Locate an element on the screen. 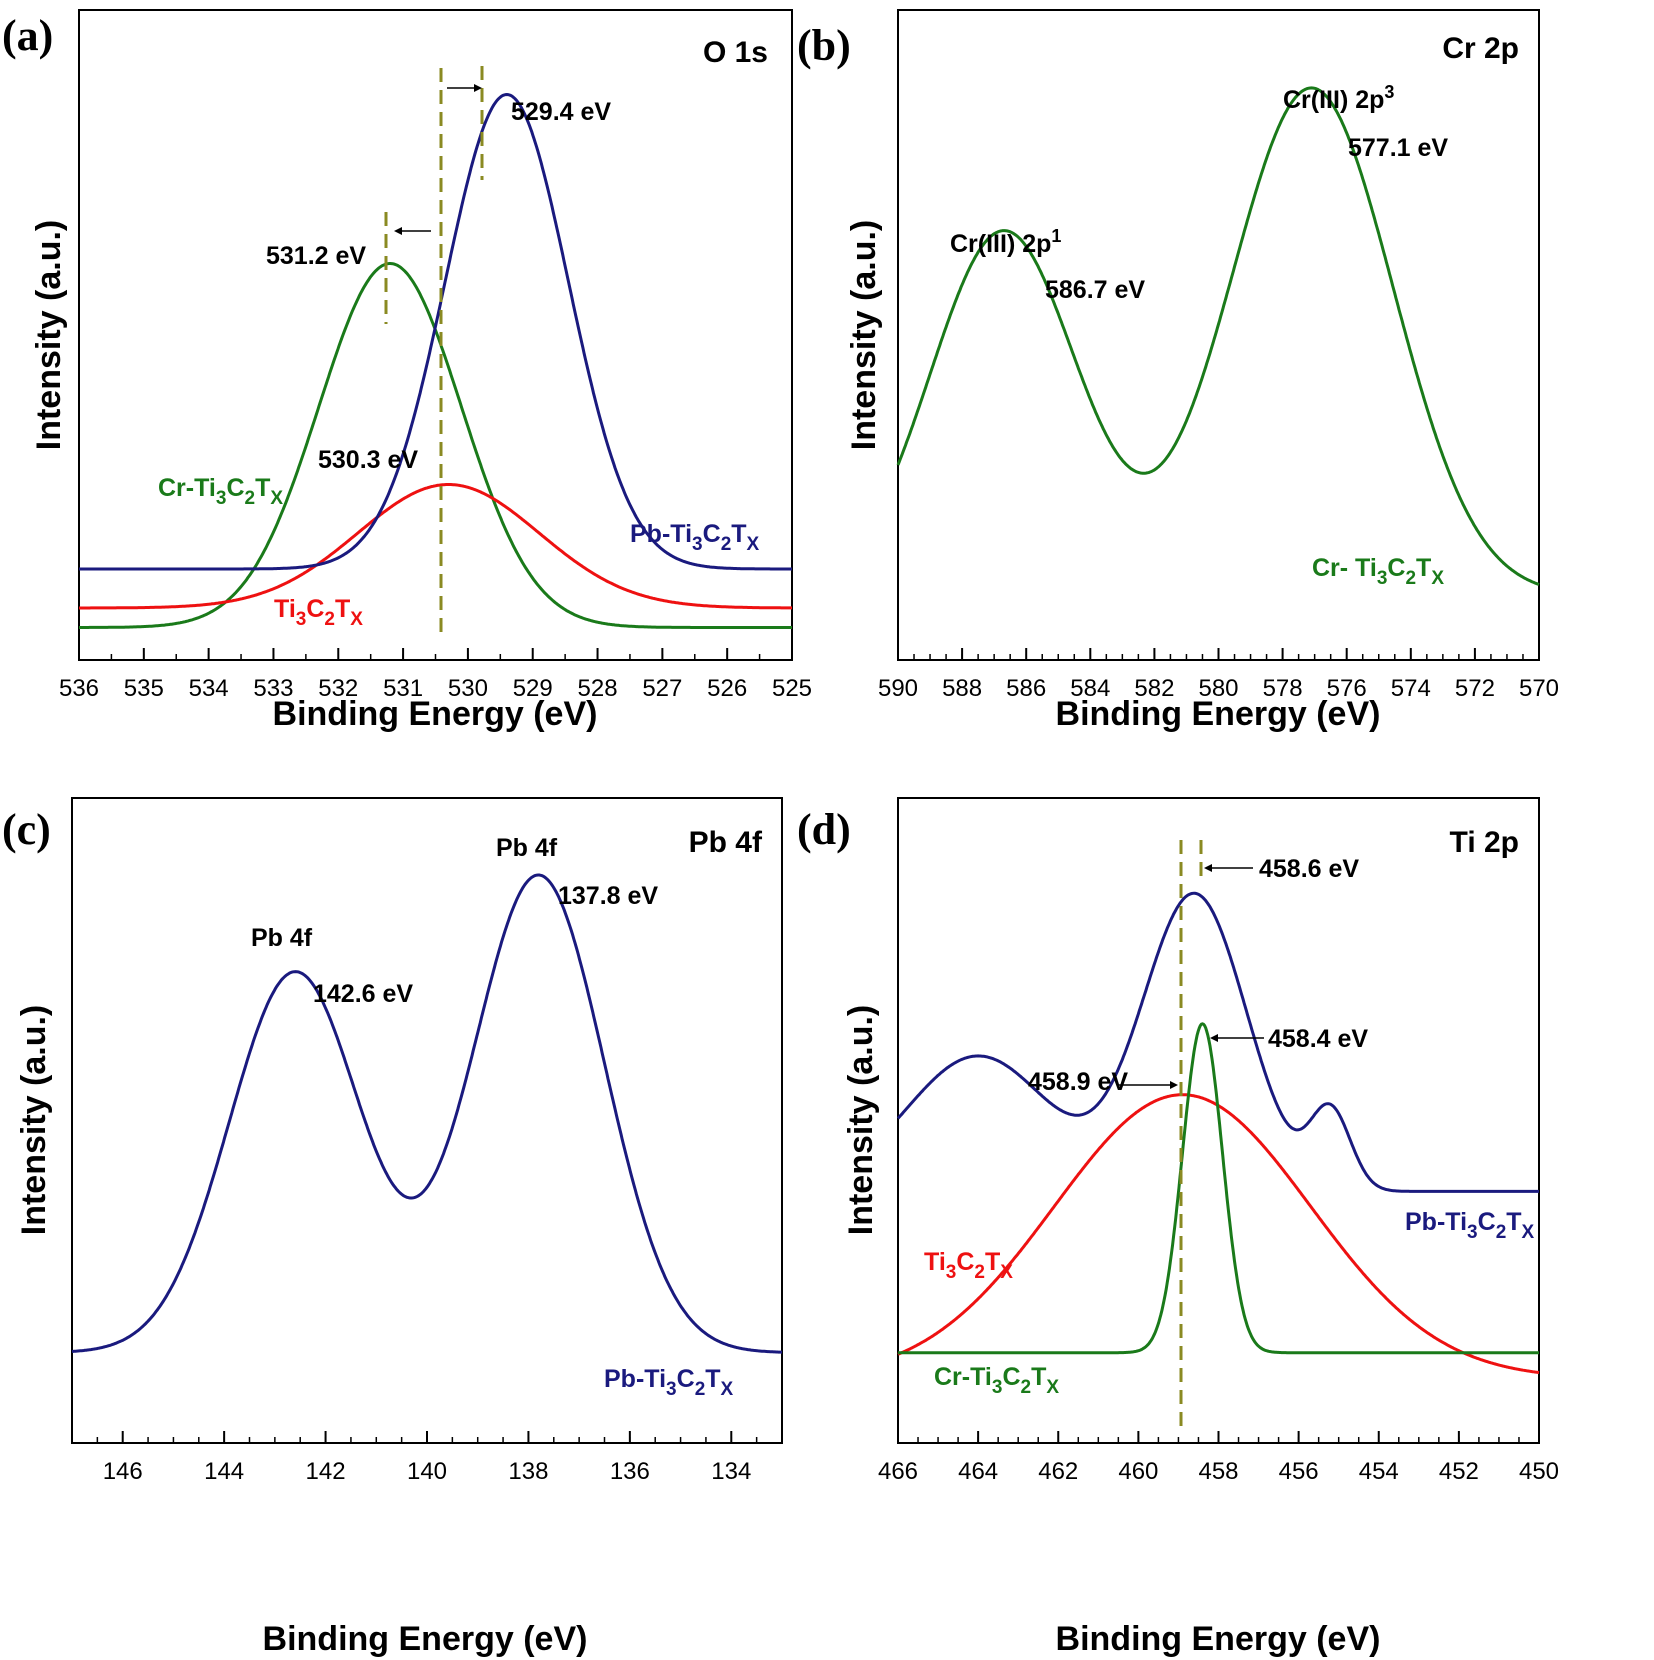 Image resolution: width=1654 pixels, height=1660 pixels. panel-d-peak-label-ti: 458.9 eV is located at coordinates (1078, 1082).